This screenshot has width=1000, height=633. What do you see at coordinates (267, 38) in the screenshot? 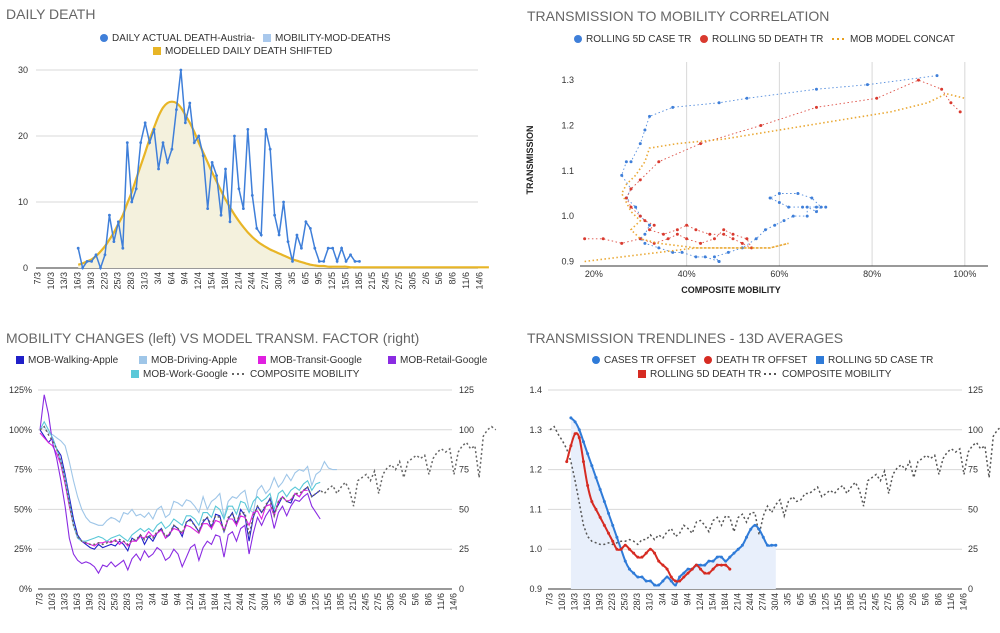
I see `legend-mob-swatch` at bounding box center [267, 38].